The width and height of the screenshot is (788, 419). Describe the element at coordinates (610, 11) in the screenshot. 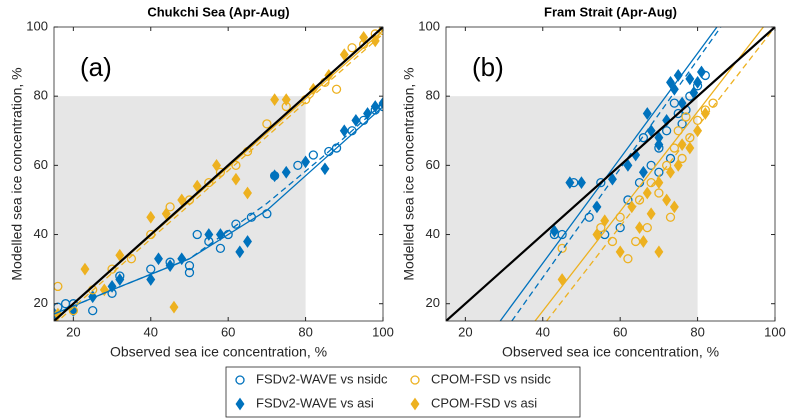

I see `chart-title: Fram Strait (Apr-Aug)` at that location.